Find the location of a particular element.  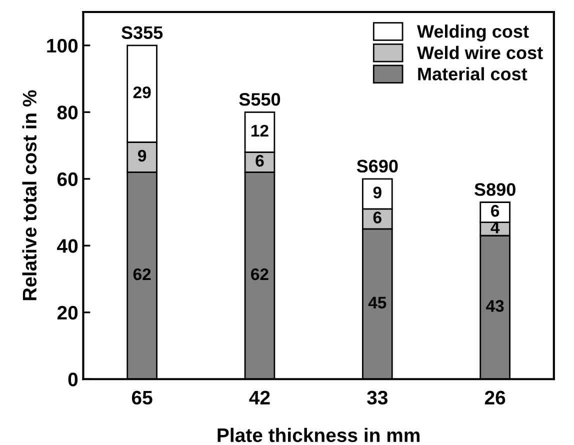

data-label: 29 is located at coordinates (142, 92).